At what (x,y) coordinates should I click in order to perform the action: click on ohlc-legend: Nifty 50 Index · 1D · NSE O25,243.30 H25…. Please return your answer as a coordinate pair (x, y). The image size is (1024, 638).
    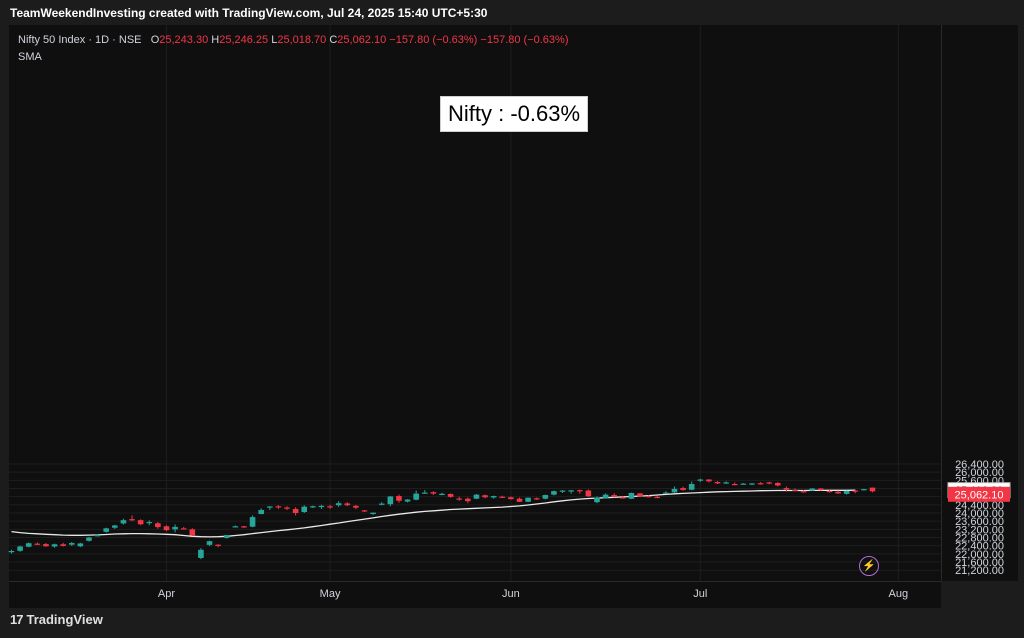
    Looking at the image, I should click on (293, 40).